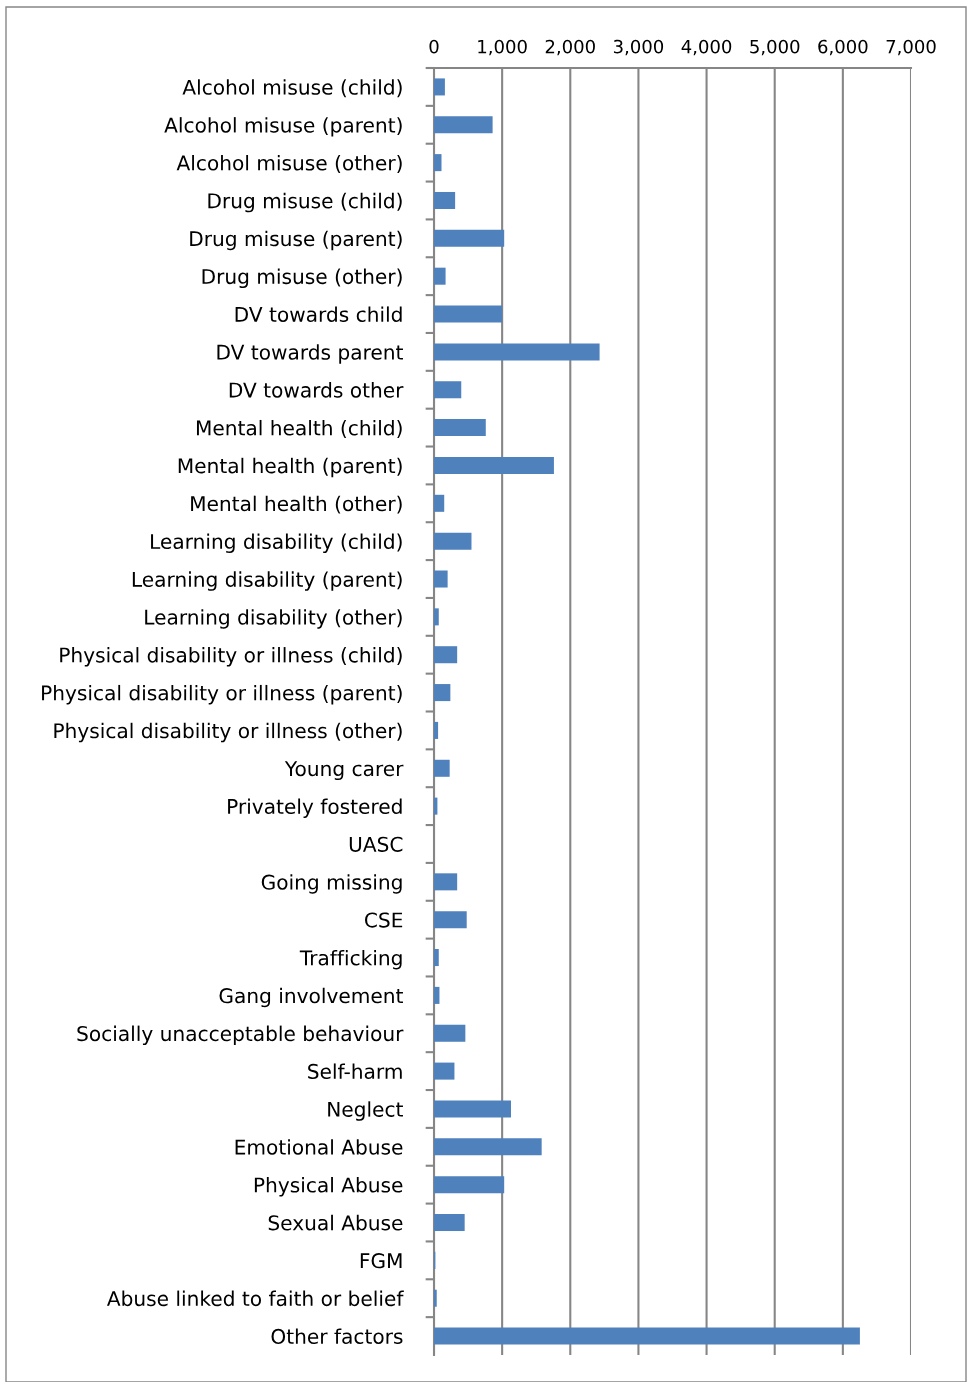  Describe the element at coordinates (384, 920) in the screenshot. I see `y-tick-label: CSE` at that location.